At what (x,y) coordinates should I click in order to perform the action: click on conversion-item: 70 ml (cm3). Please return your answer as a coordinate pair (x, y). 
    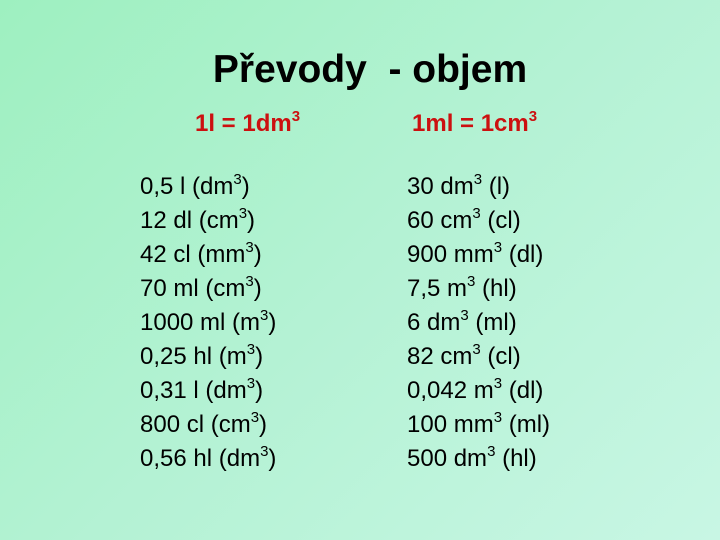
    Looking at the image, I should click on (208, 291).